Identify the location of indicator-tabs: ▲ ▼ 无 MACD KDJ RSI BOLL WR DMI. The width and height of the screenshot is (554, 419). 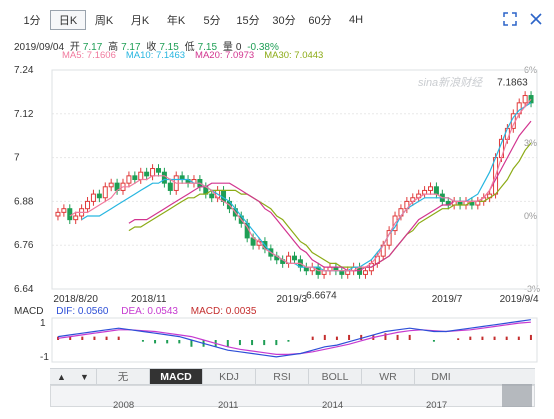
(292, 376).